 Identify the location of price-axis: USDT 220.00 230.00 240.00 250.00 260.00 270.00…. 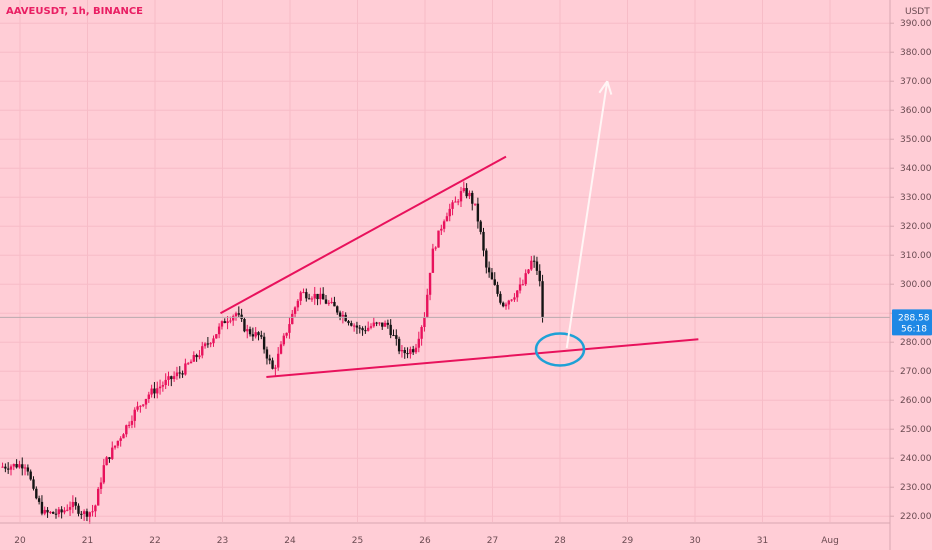
(910, 275).